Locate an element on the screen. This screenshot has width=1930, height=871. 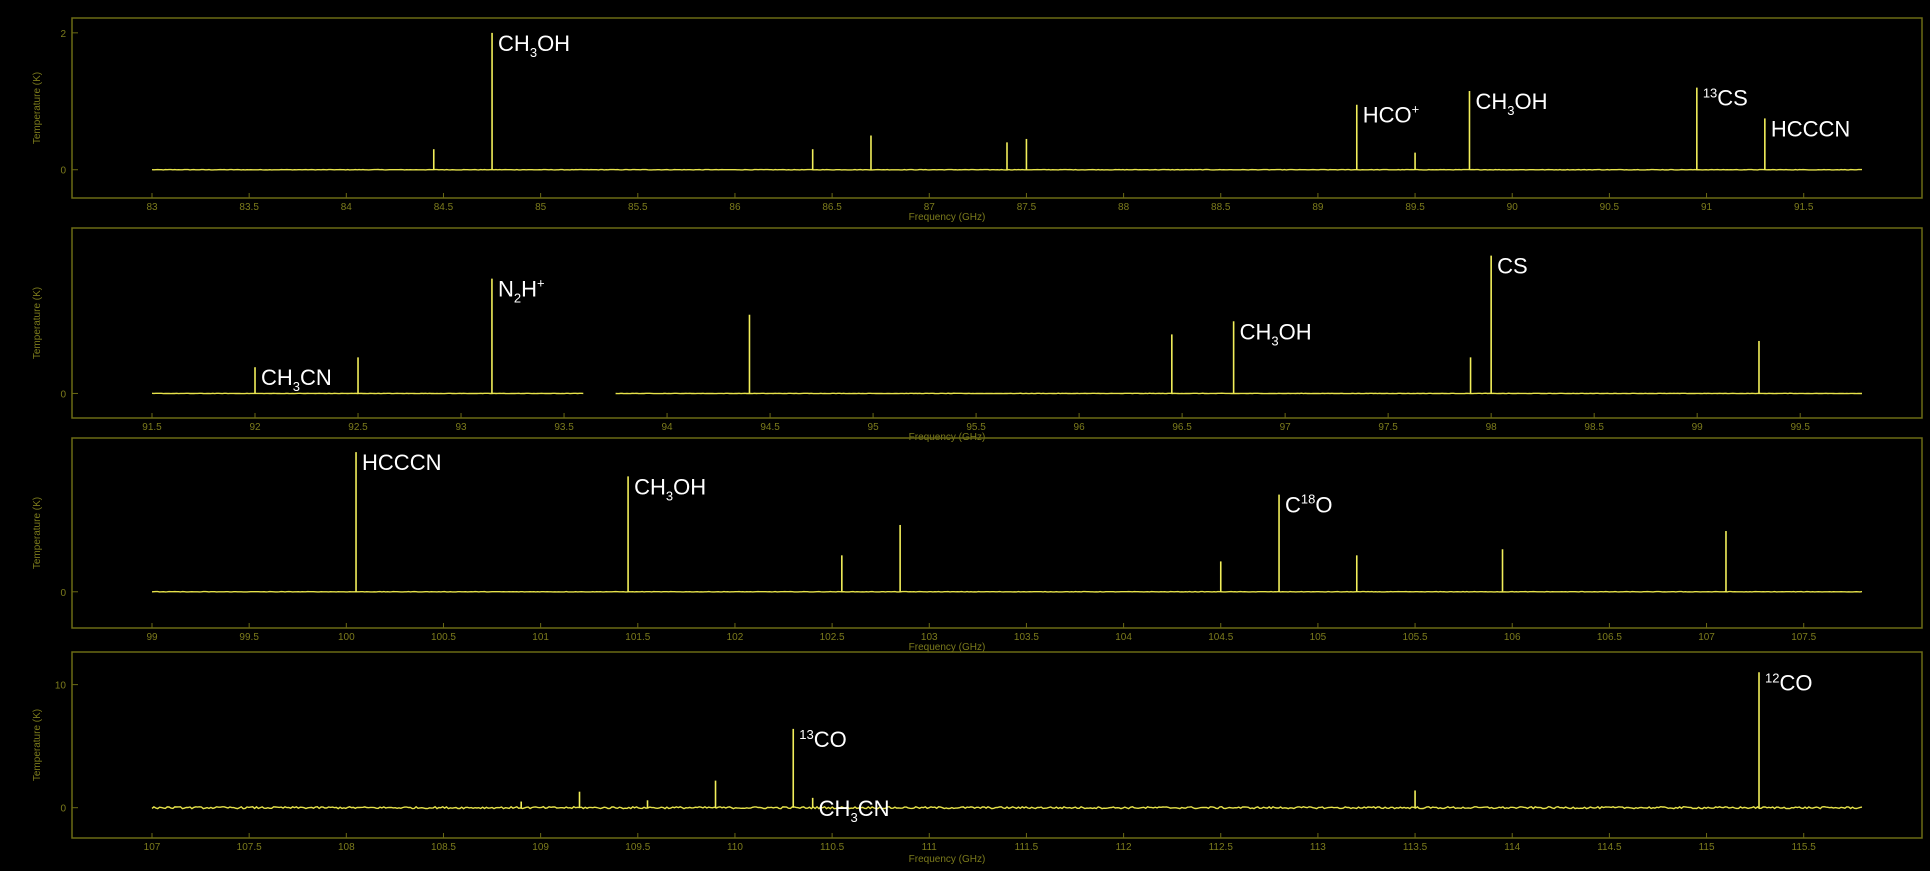
x-tick-label: 110 is located at coordinates (735, 847).